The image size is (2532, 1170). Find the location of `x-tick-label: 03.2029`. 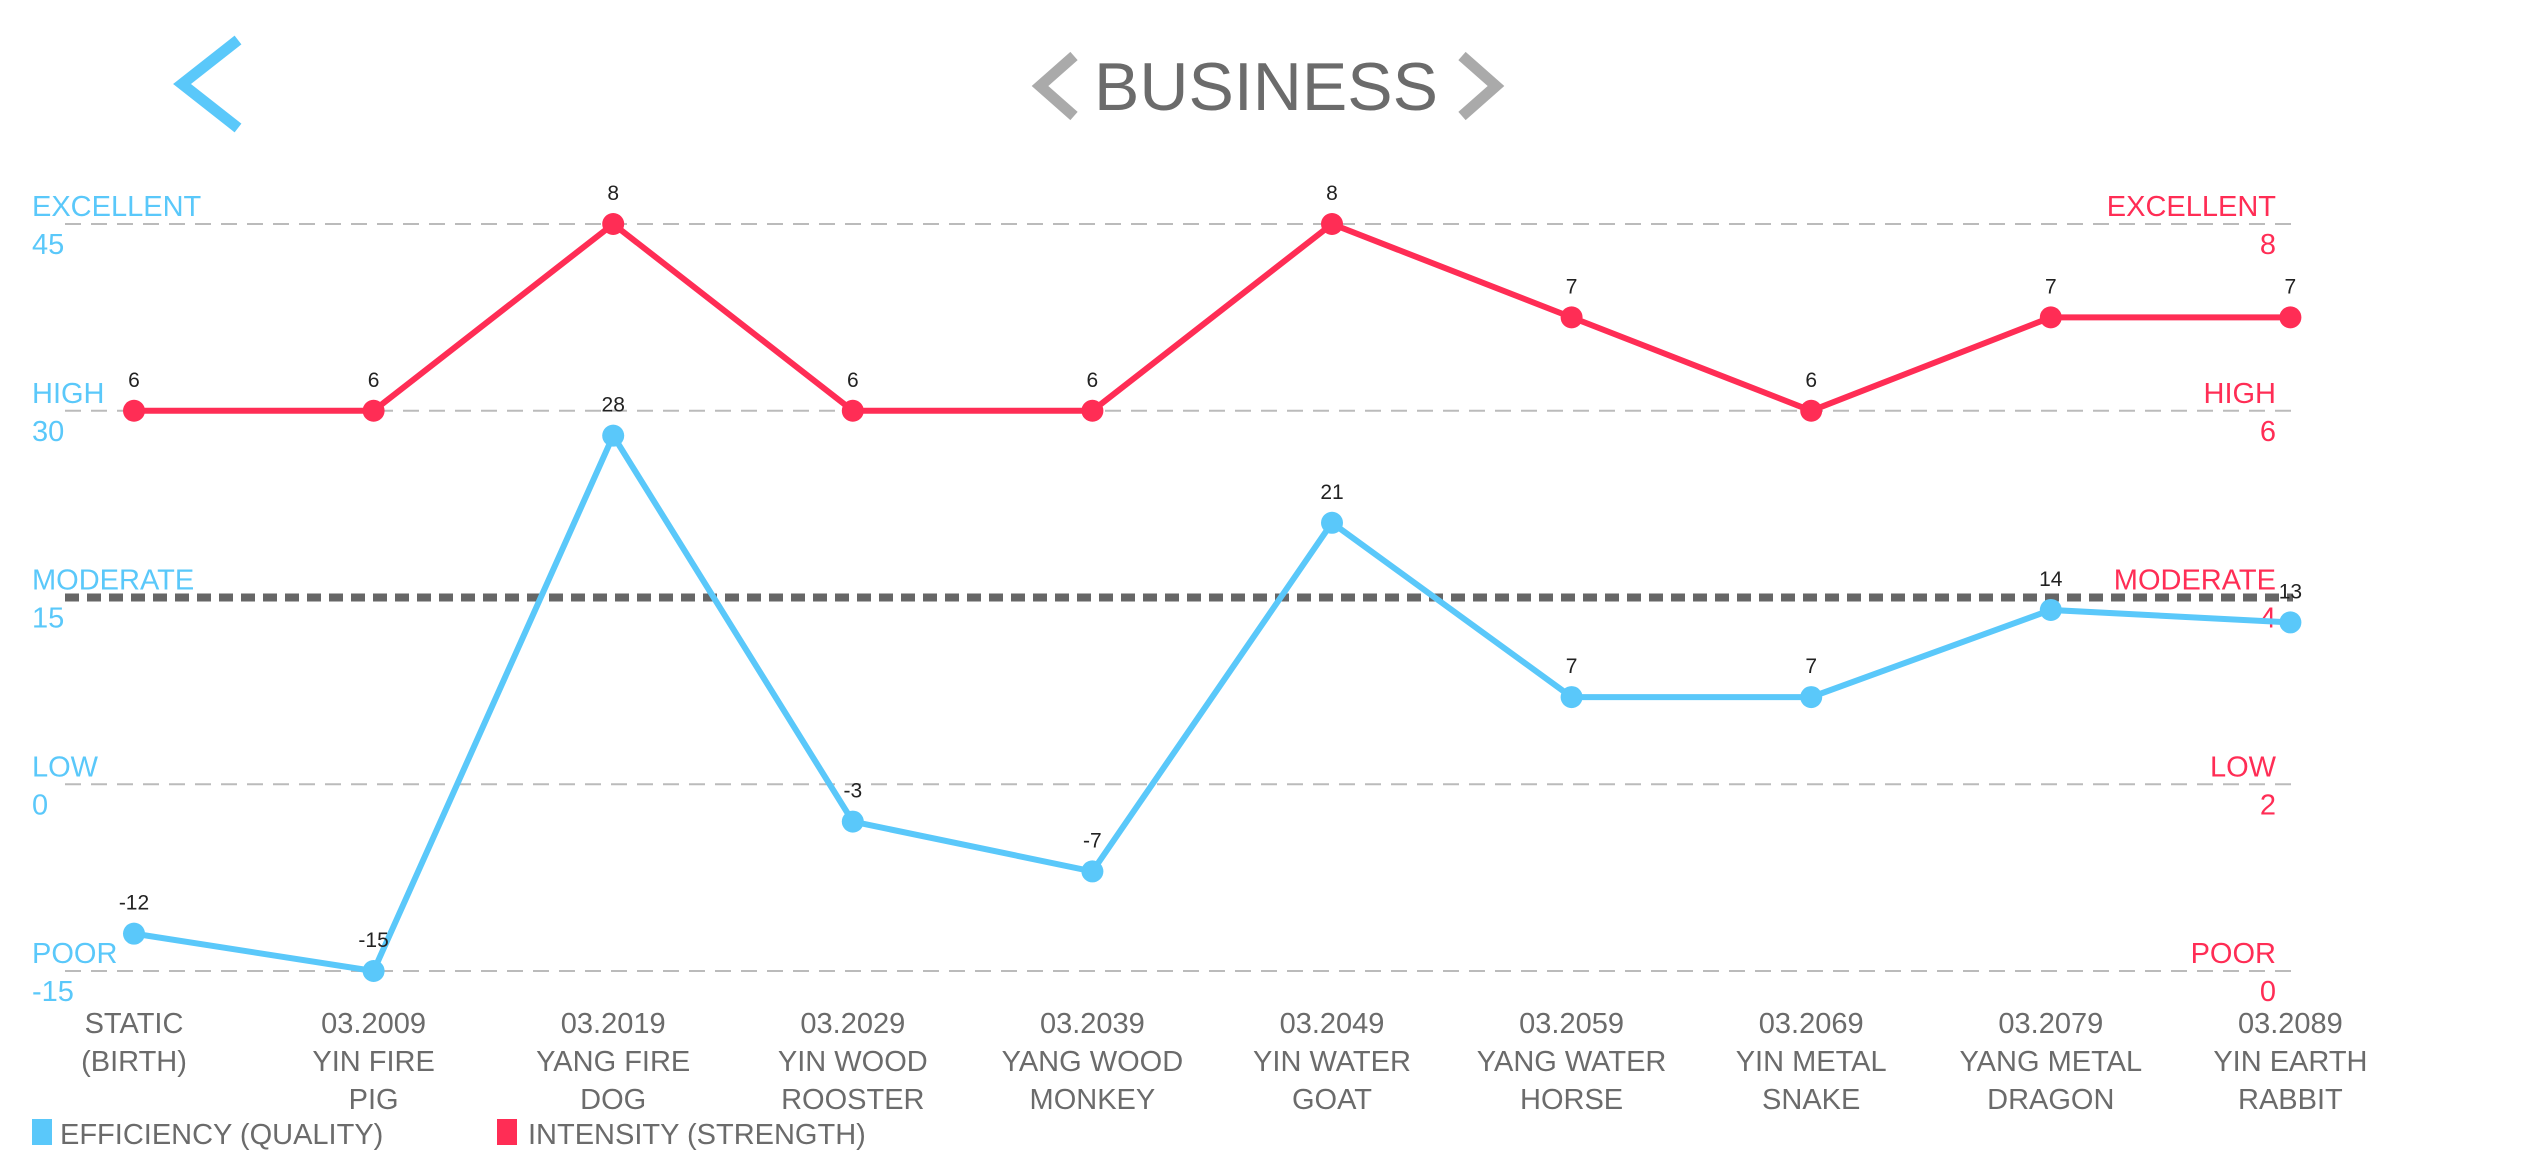

x-tick-label: 03.2029 is located at coordinates (852, 1024).